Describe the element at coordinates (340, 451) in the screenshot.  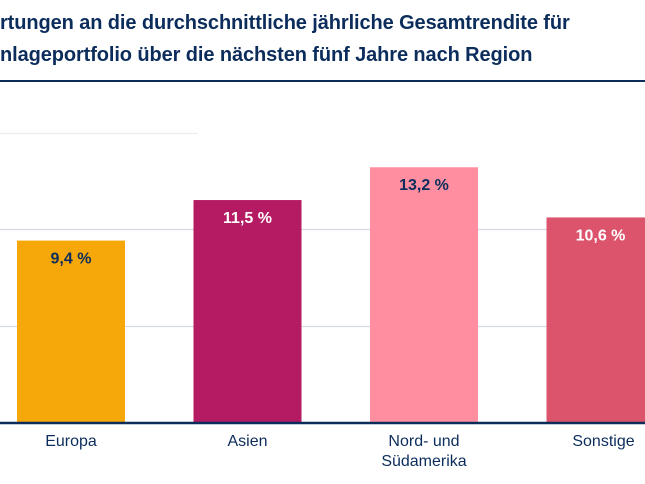
I see `category-labels: Europa Asien Nord- und Südamerika Sonstige` at that location.